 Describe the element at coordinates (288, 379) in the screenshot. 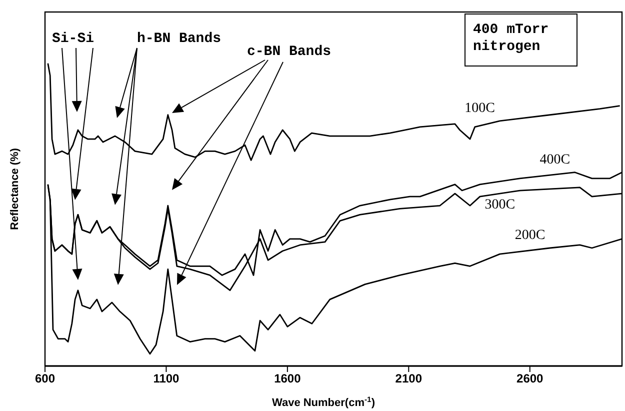

I see `x-tick-label: 1600` at that location.